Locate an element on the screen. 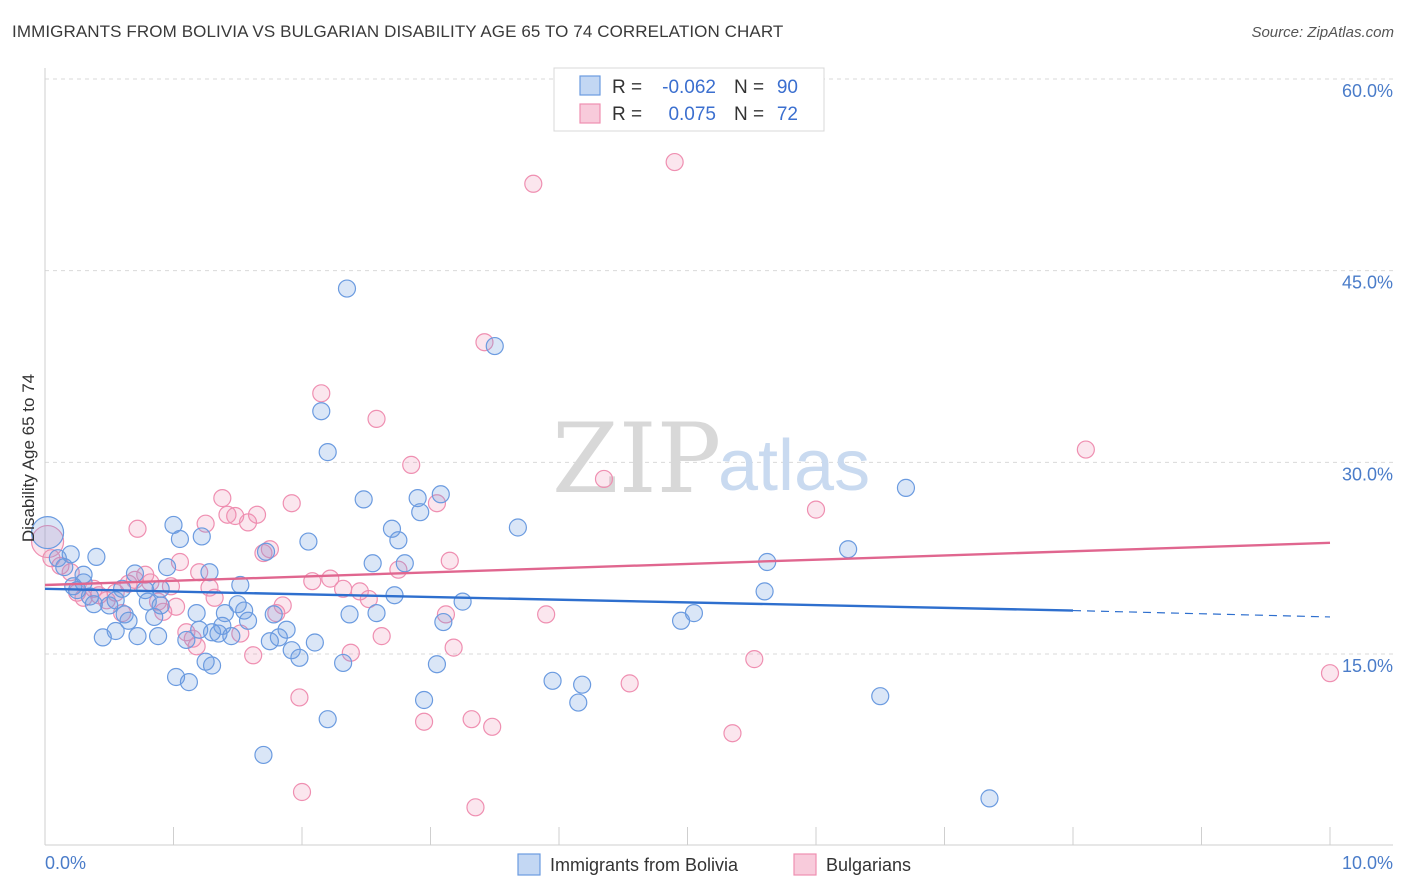  y-tick-label-15: 15.0% is located at coordinates (1367, 666).